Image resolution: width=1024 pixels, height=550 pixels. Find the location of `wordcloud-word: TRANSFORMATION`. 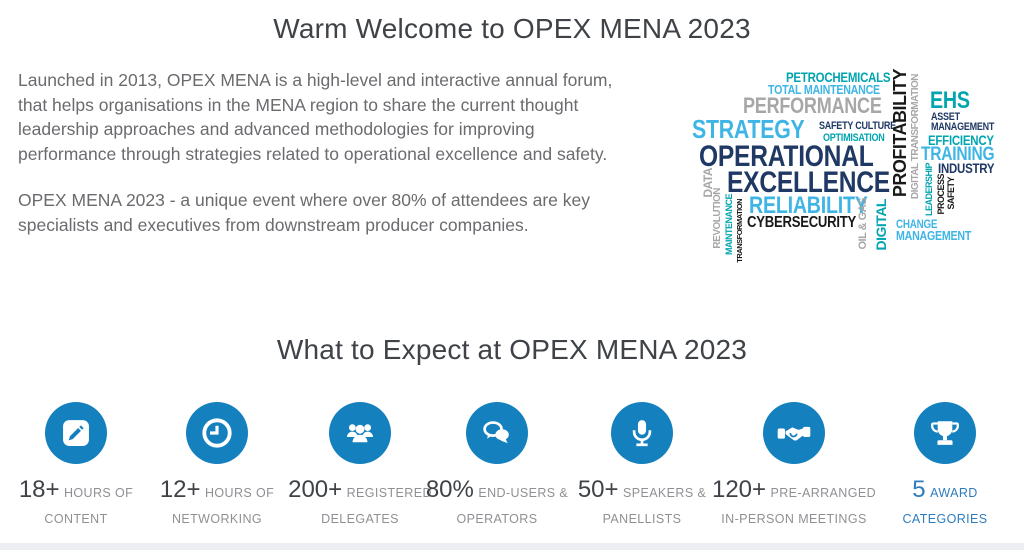

wordcloud-word: TRANSFORMATION is located at coordinates (739, 231).